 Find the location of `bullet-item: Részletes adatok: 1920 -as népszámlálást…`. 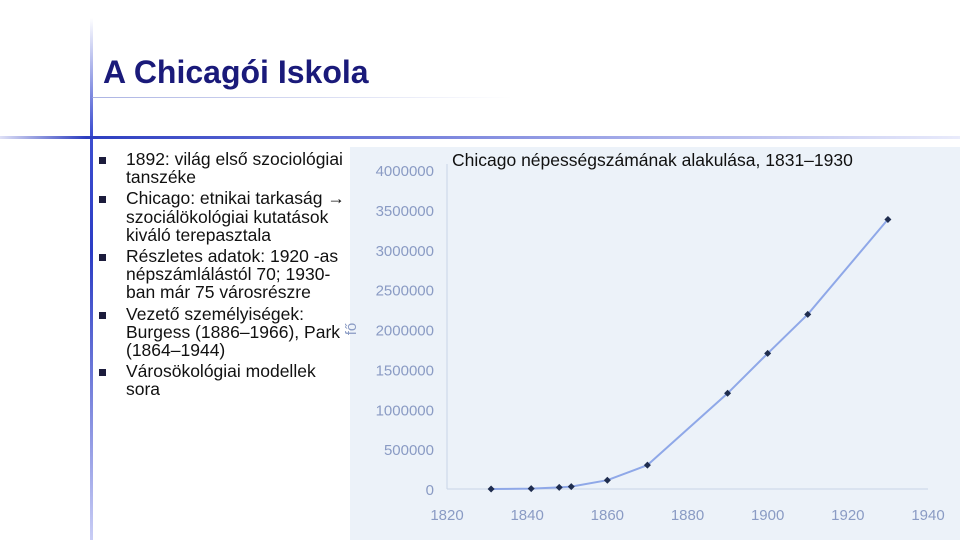

bullet-item: Részletes adatok: 1920 -as népszámlálást… is located at coordinates (220, 274).